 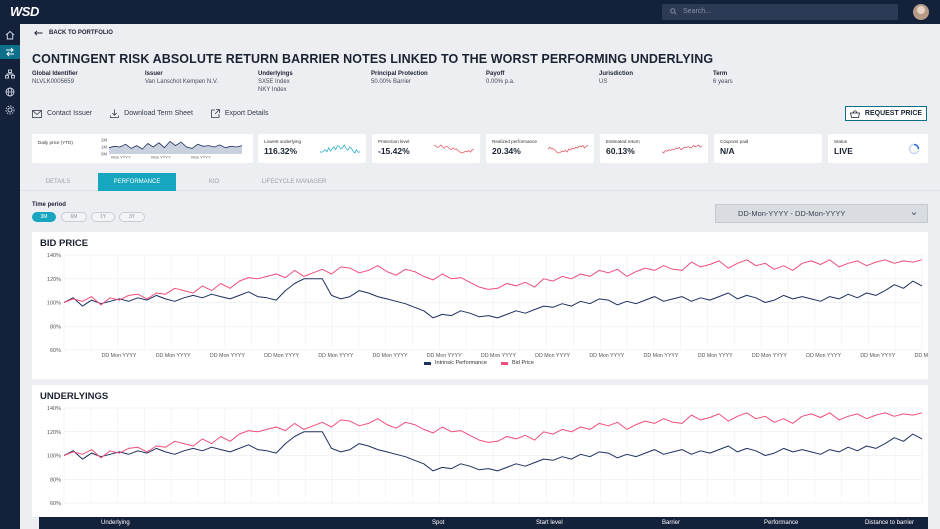 What do you see at coordinates (781, 523) in the screenshot?
I see `col-performance: Performance` at bounding box center [781, 523].